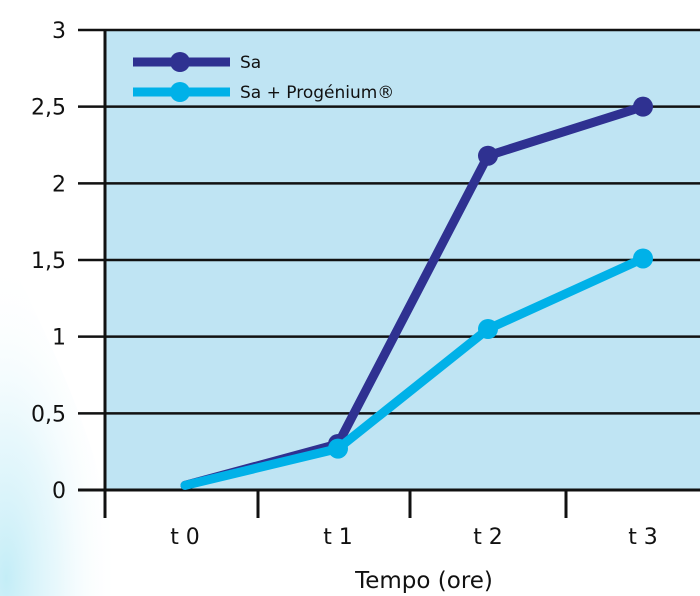 The image size is (700, 596). Describe the element at coordinates (423, 581) in the screenshot. I see `x-axis-label: Tempo (ore)` at that location.